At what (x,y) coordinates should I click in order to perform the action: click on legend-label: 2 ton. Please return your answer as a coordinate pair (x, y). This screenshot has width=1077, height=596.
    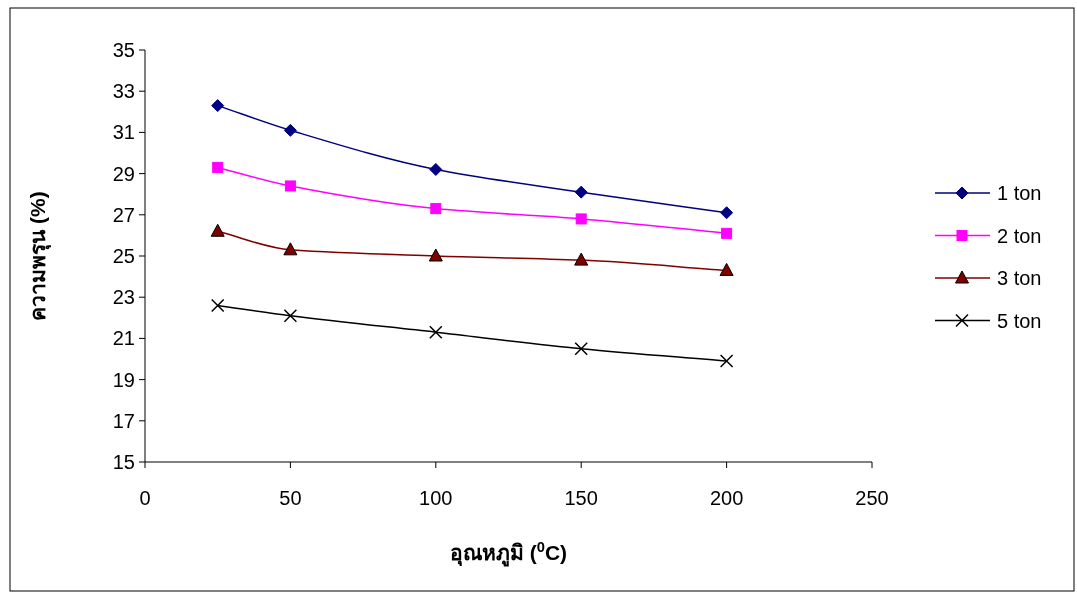
    Looking at the image, I should click on (1019, 235).